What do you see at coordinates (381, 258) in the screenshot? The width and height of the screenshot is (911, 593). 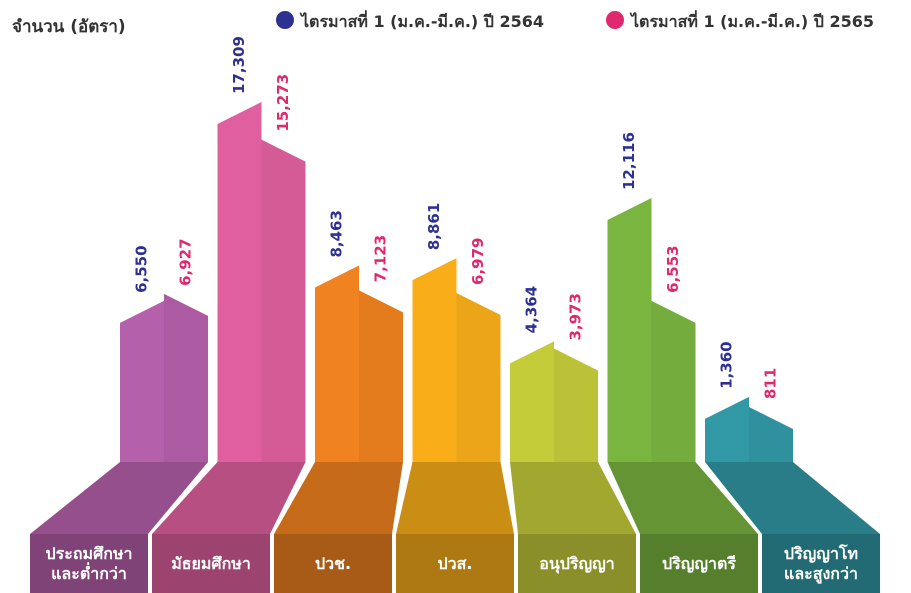 I see `value-label: 7,123` at bounding box center [381, 258].